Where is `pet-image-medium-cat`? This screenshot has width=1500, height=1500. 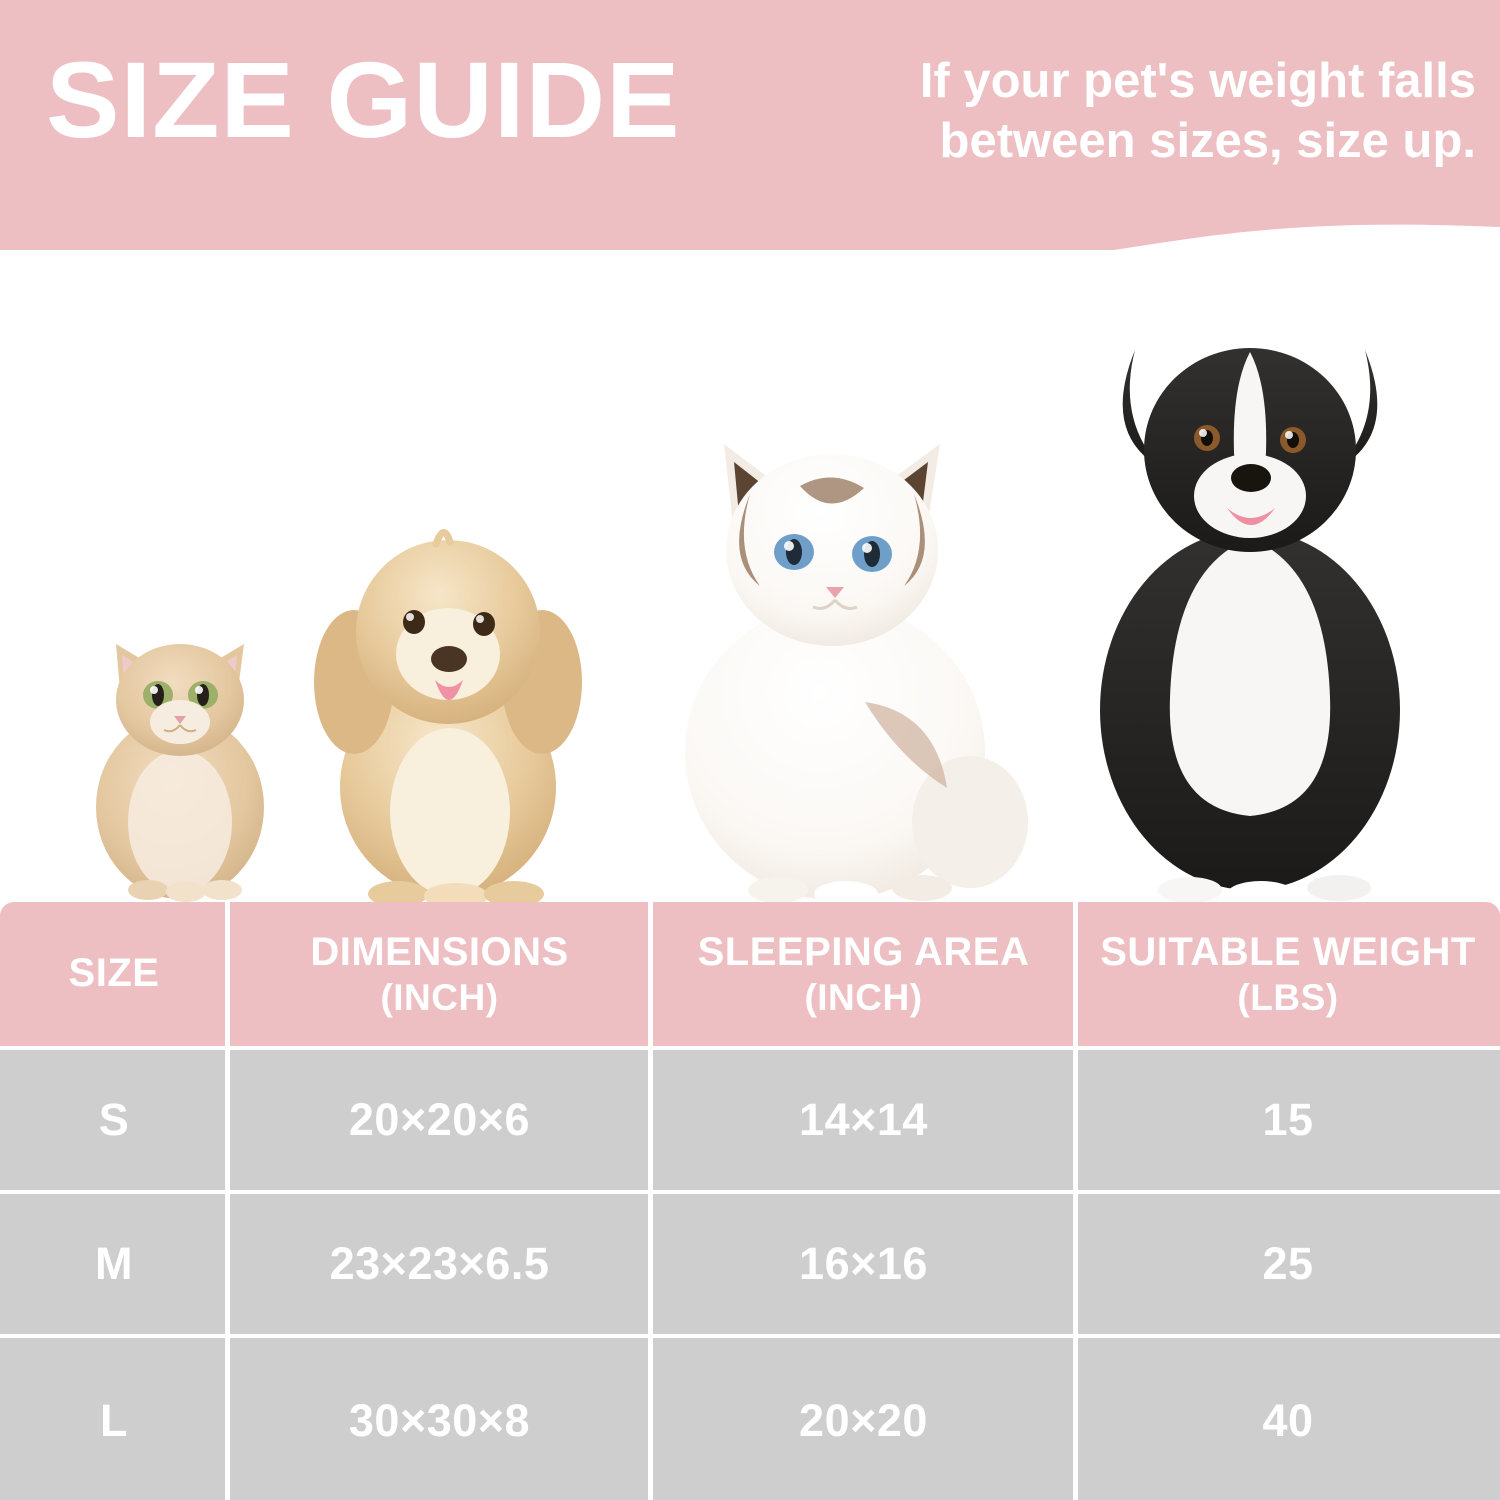
pet-image-medium-cat is located at coordinates (845, 652).